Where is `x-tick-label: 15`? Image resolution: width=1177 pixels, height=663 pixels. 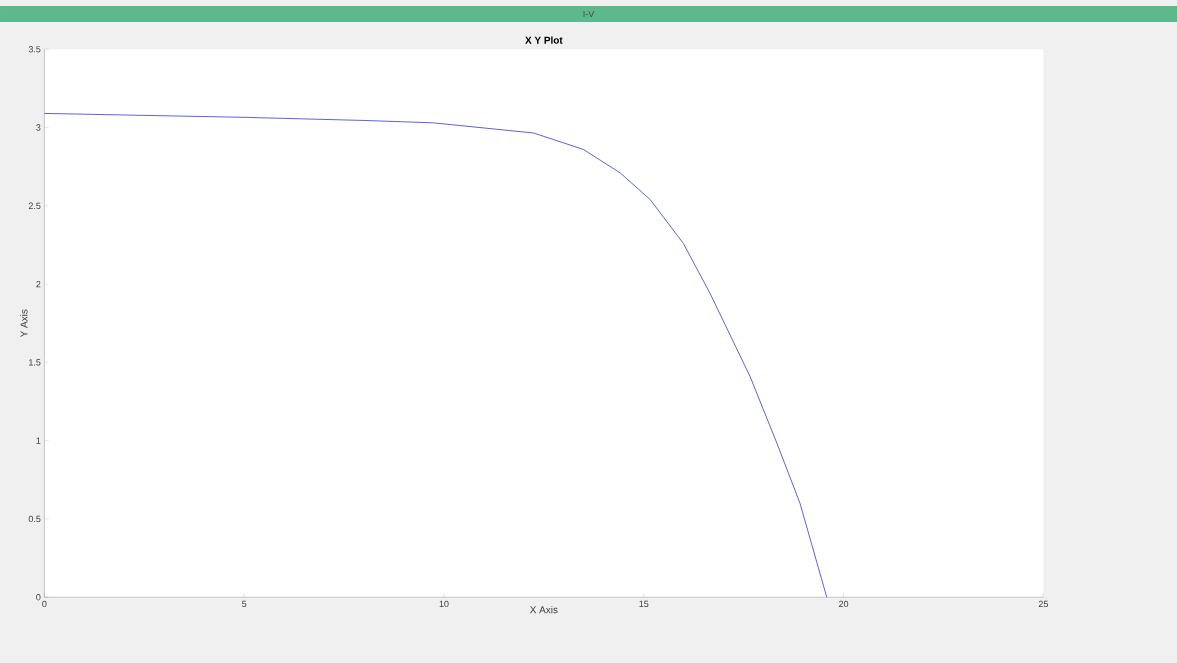 x-tick-label: 15 is located at coordinates (644, 604).